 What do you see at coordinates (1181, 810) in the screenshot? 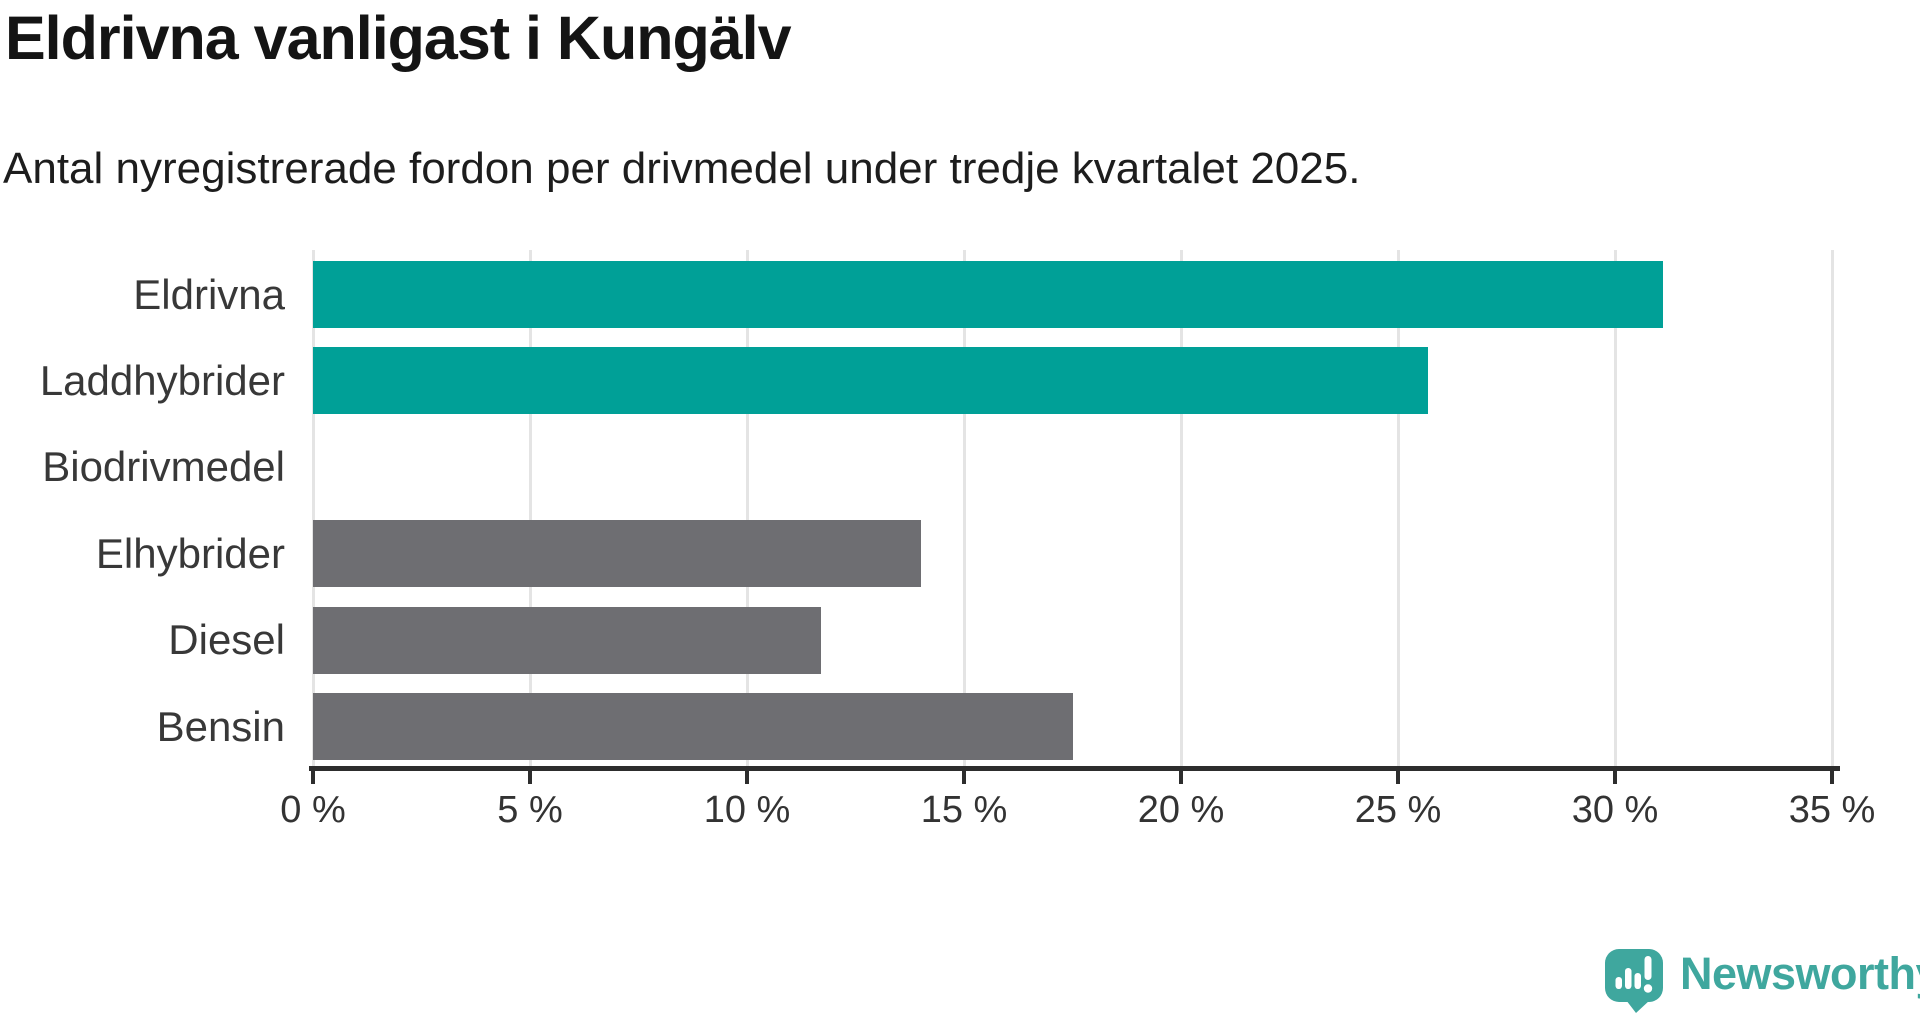
I see `tick-label-20: 20 %` at bounding box center [1181, 810].